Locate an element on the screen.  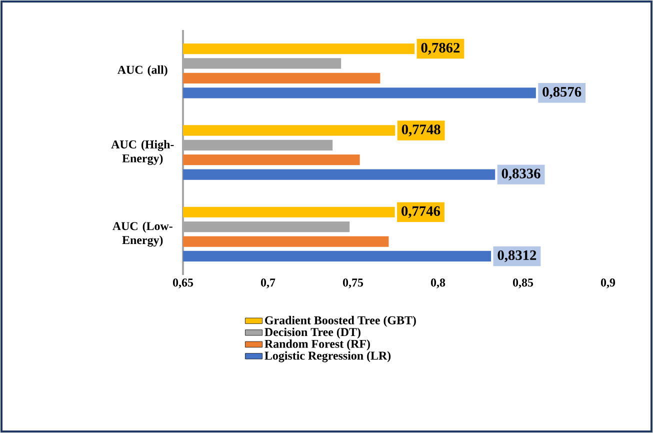
legend-label: Logistic Regression (LR) is located at coordinates (327, 356).